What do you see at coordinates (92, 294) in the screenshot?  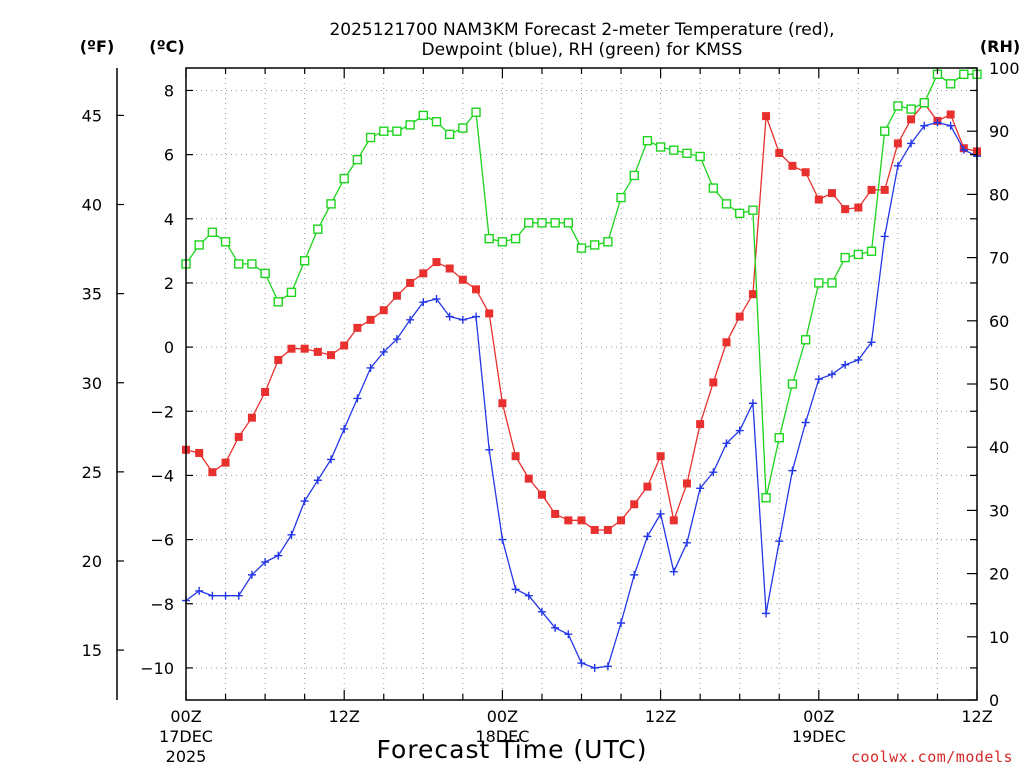 I see `fahrenheit-tick-label: 35` at bounding box center [92, 294].